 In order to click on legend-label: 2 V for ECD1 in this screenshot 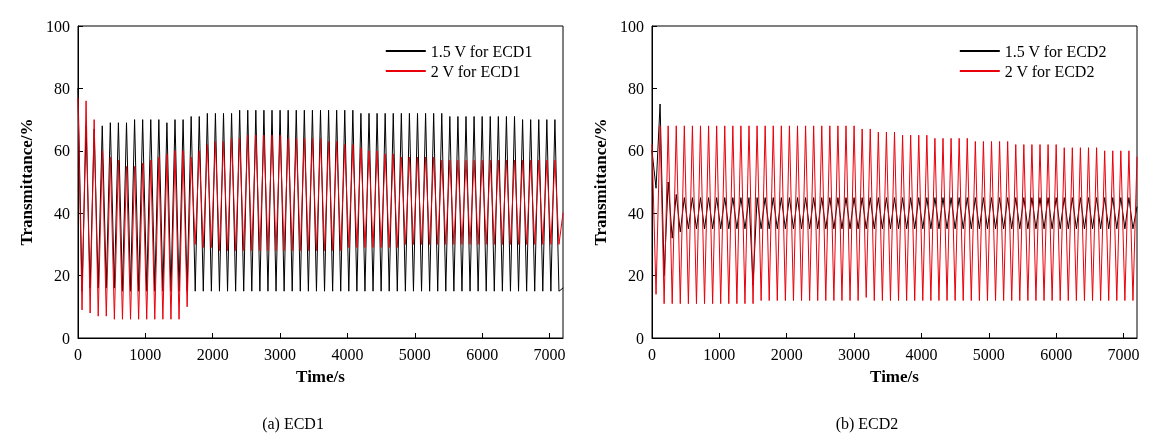, I will do `click(475, 71)`.